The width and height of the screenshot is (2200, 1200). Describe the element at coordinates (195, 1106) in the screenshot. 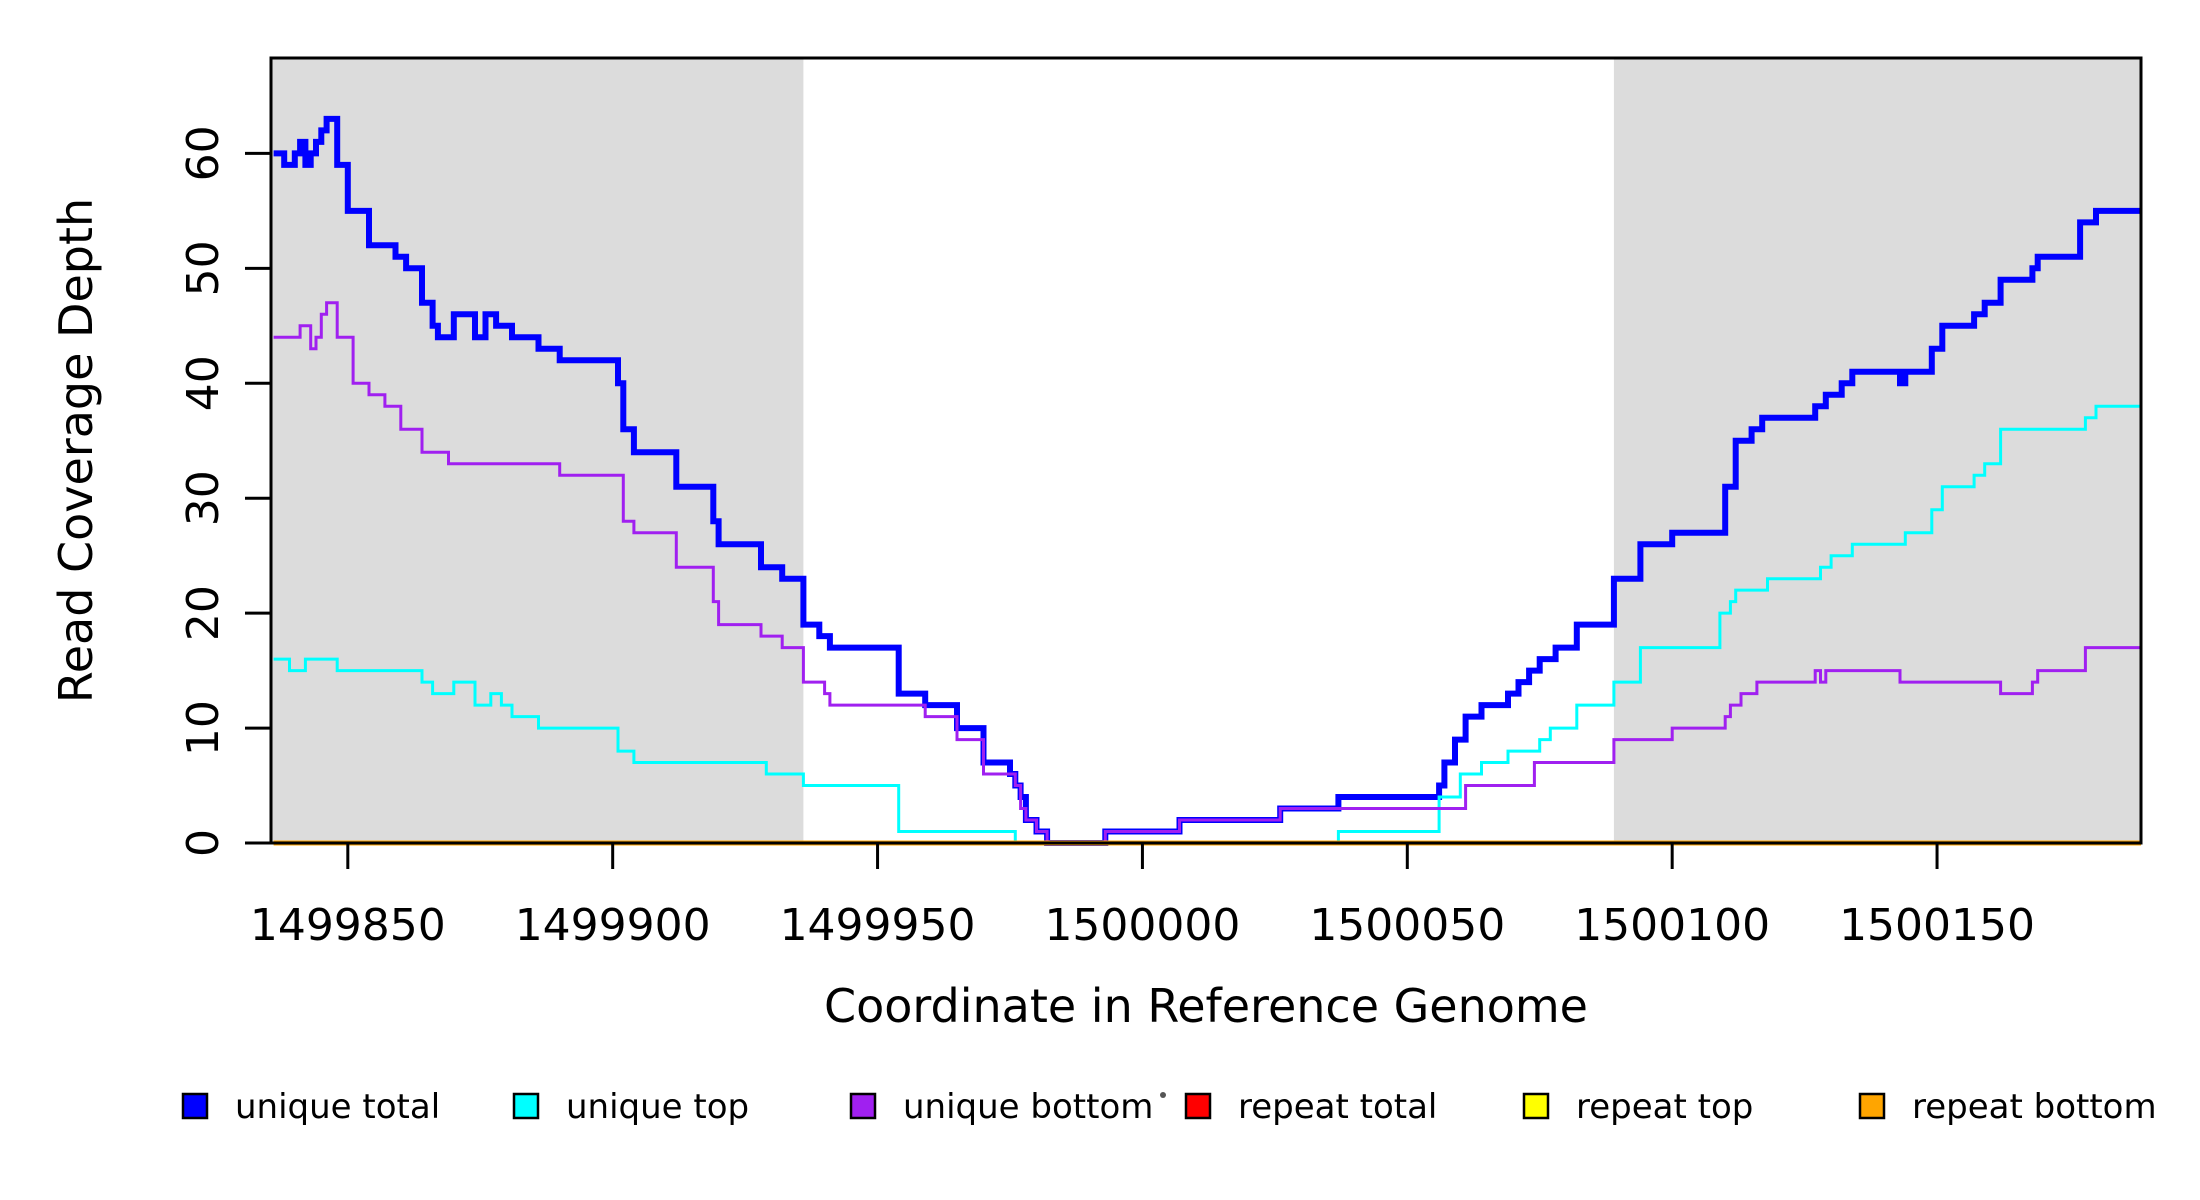

I see `legend-swatch-unique-total` at that location.